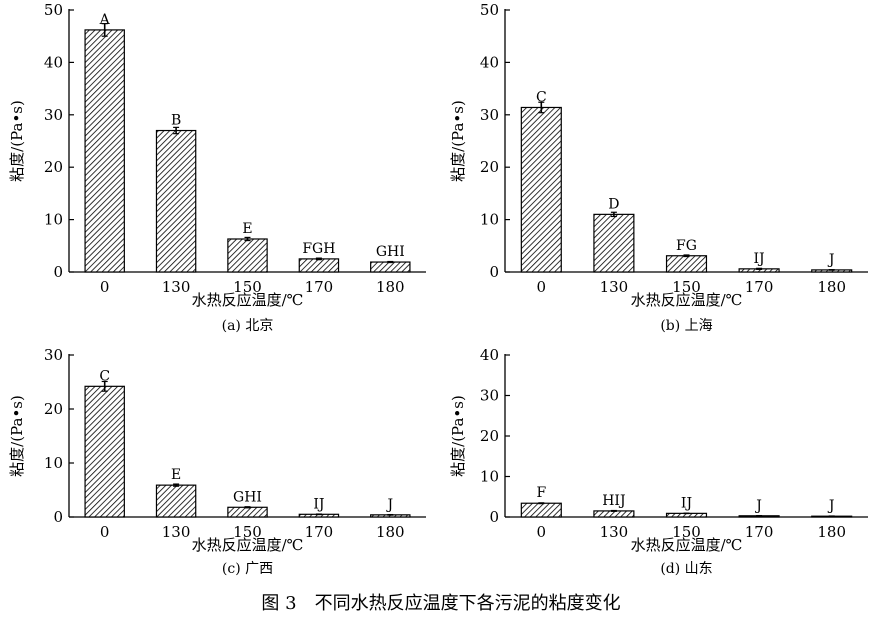 Image resolution: width=883 pixels, height=621 pixels. What do you see at coordinates (613, 204) in the screenshot?
I see `significance-label: D` at bounding box center [613, 204].